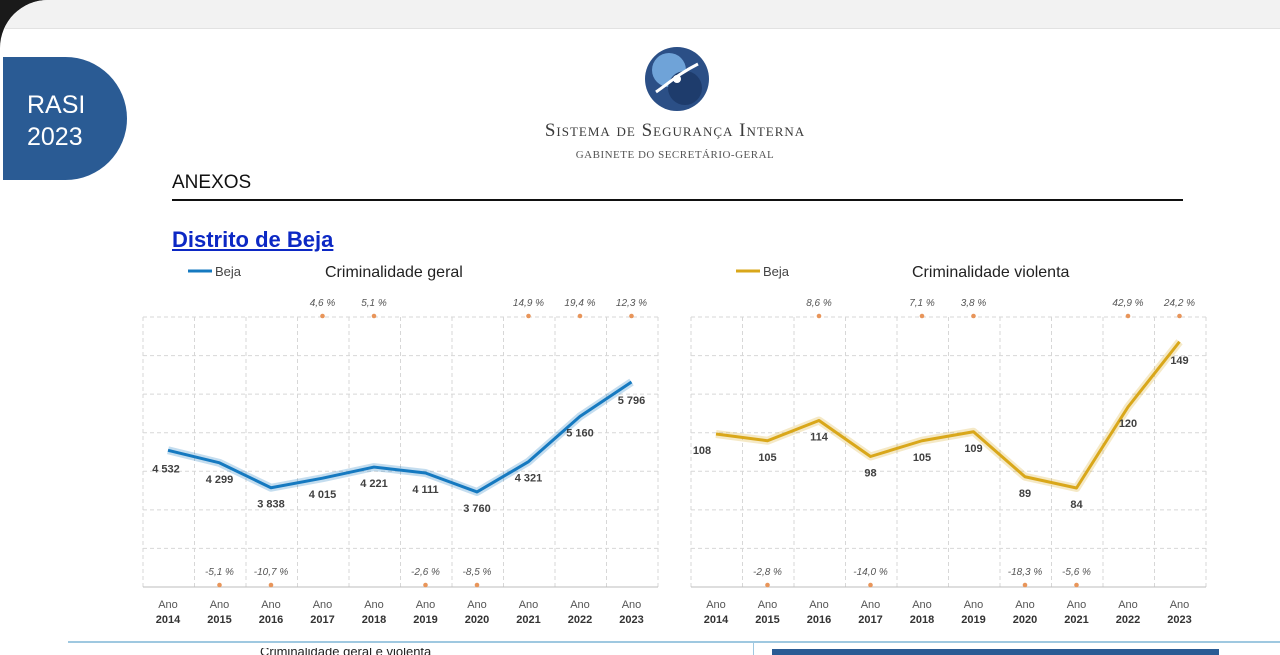 The image size is (1280, 655). What do you see at coordinates (477, 572) in the screenshot?
I see `variation-label: -8,5 %` at bounding box center [477, 572].